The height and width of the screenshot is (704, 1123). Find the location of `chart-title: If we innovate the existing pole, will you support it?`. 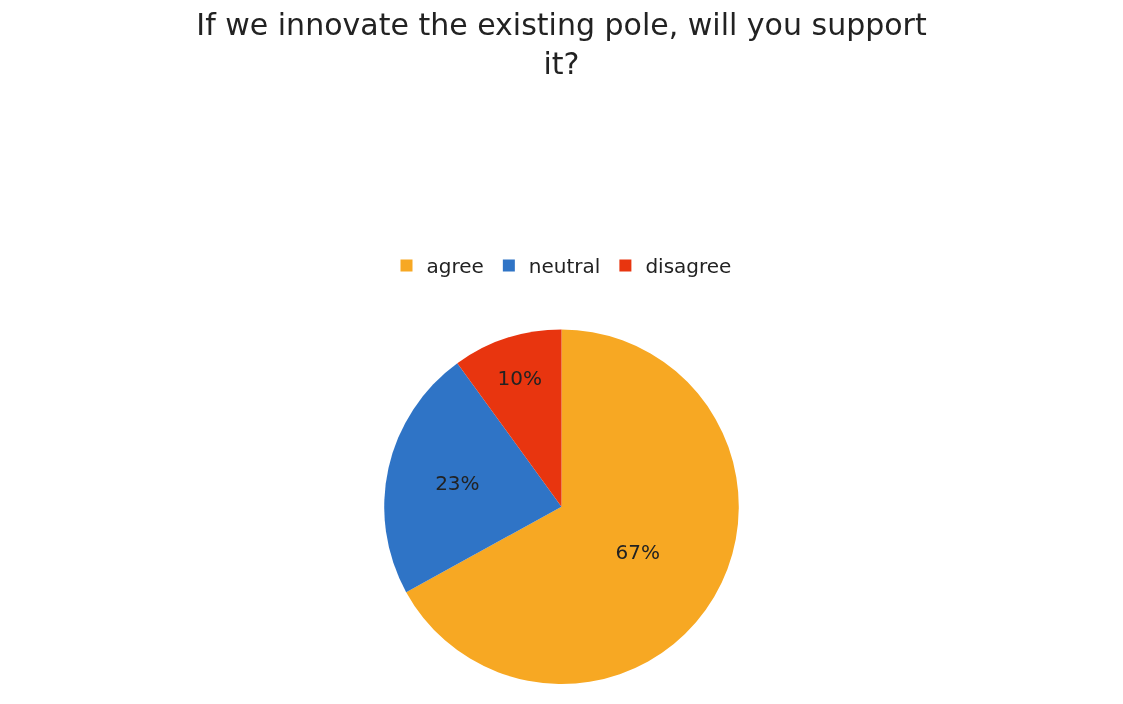

chart-title: If we innovate the existing pole, will you support it? is located at coordinates (561, 44).